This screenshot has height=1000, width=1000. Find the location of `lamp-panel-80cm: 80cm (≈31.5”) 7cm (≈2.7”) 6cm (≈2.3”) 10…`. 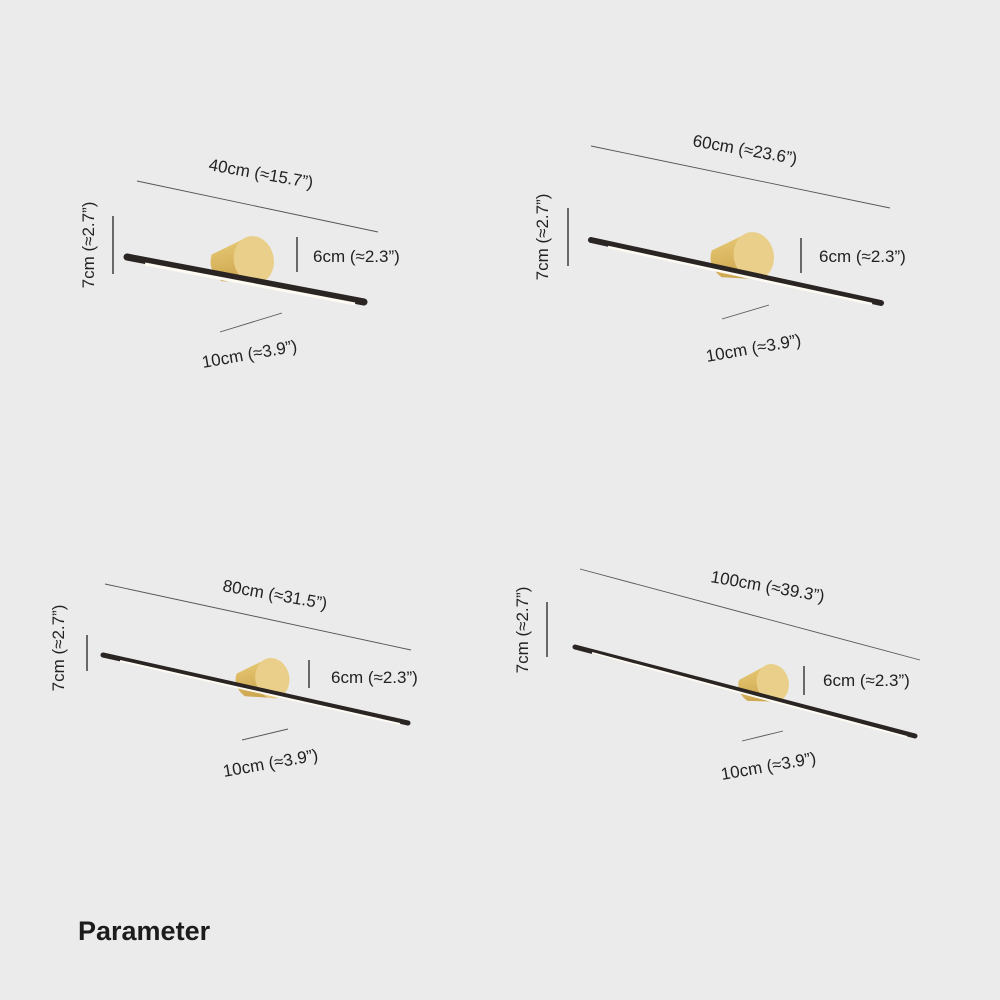

lamp-panel-80cm: 80cm (≈31.5”) 7cm (≈2.7”) 6cm (≈2.3”) 10… is located at coordinates (233, 678).